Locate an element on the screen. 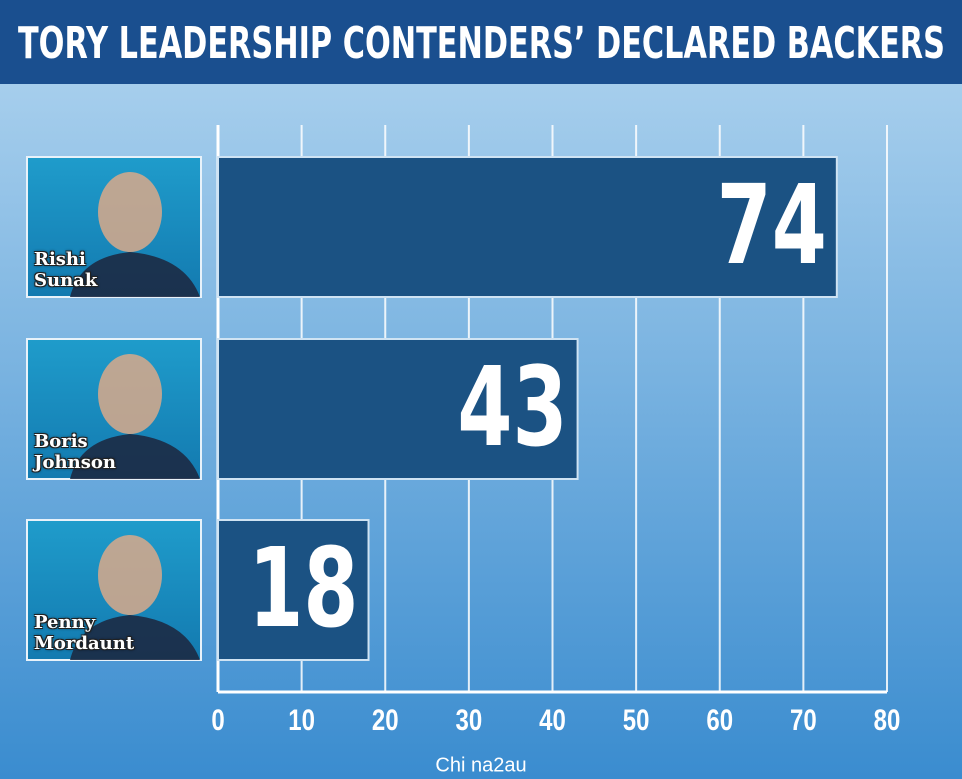 This screenshot has width=962, height=779. category-label: Boris Johnson is located at coordinates (75, 452).